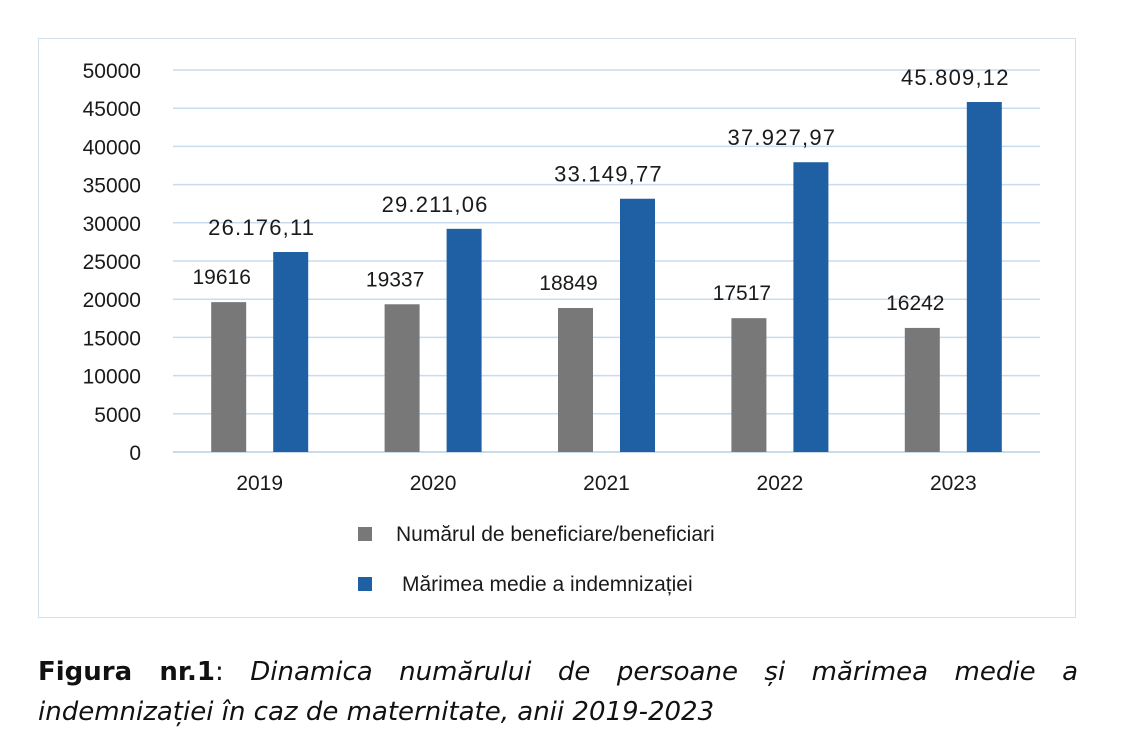 The width and height of the screenshot is (1134, 750). What do you see at coordinates (112, 224) in the screenshot?
I see `y-tick-label: 30000` at bounding box center [112, 224].